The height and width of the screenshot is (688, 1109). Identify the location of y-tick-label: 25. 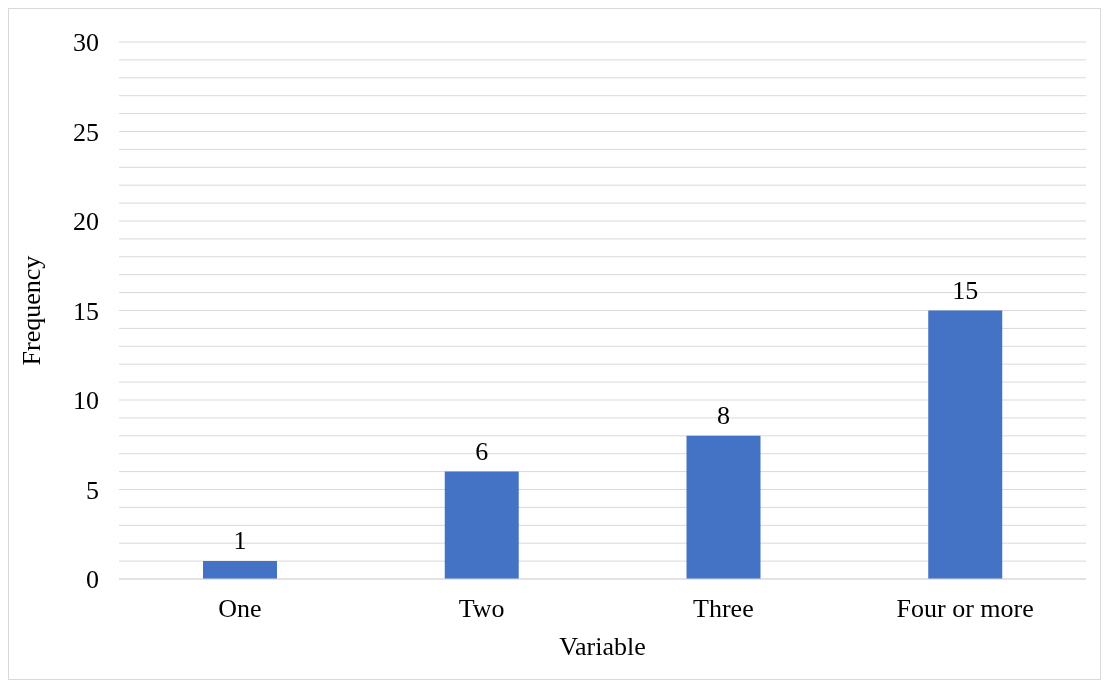
(86, 132).